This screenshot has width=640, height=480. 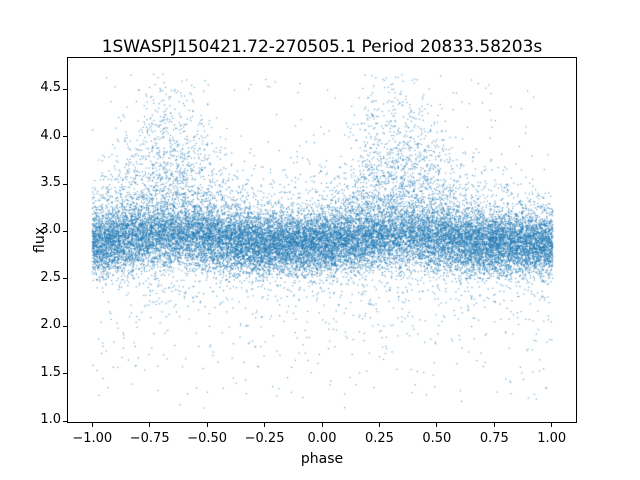 What do you see at coordinates (149, 438) in the screenshot?
I see `x-tick-label: −0.75` at bounding box center [149, 438].